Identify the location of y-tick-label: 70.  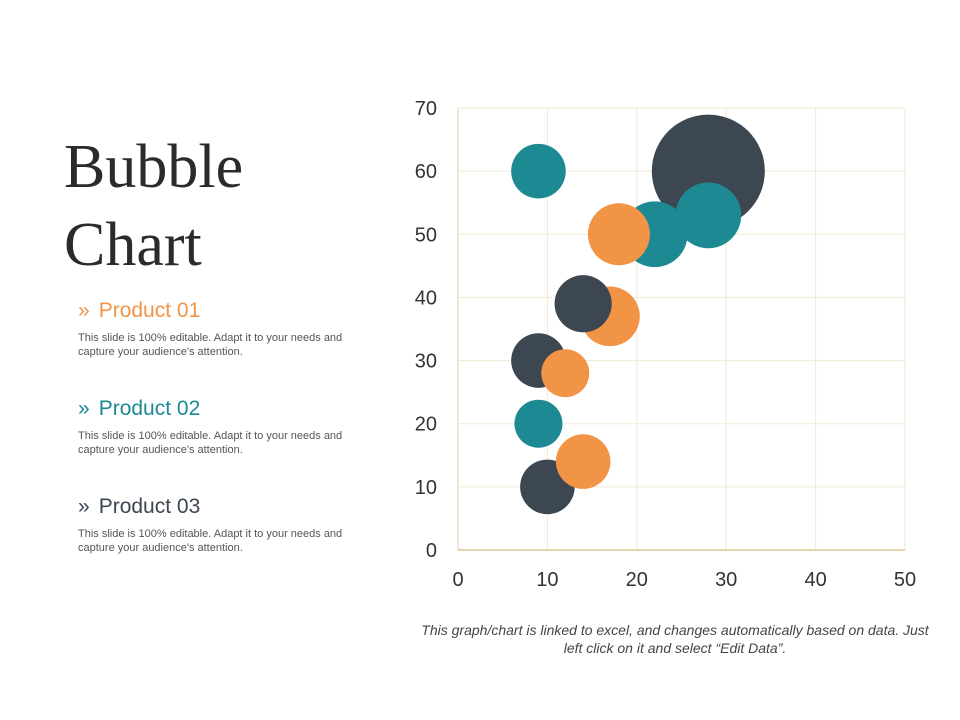
(426, 109).